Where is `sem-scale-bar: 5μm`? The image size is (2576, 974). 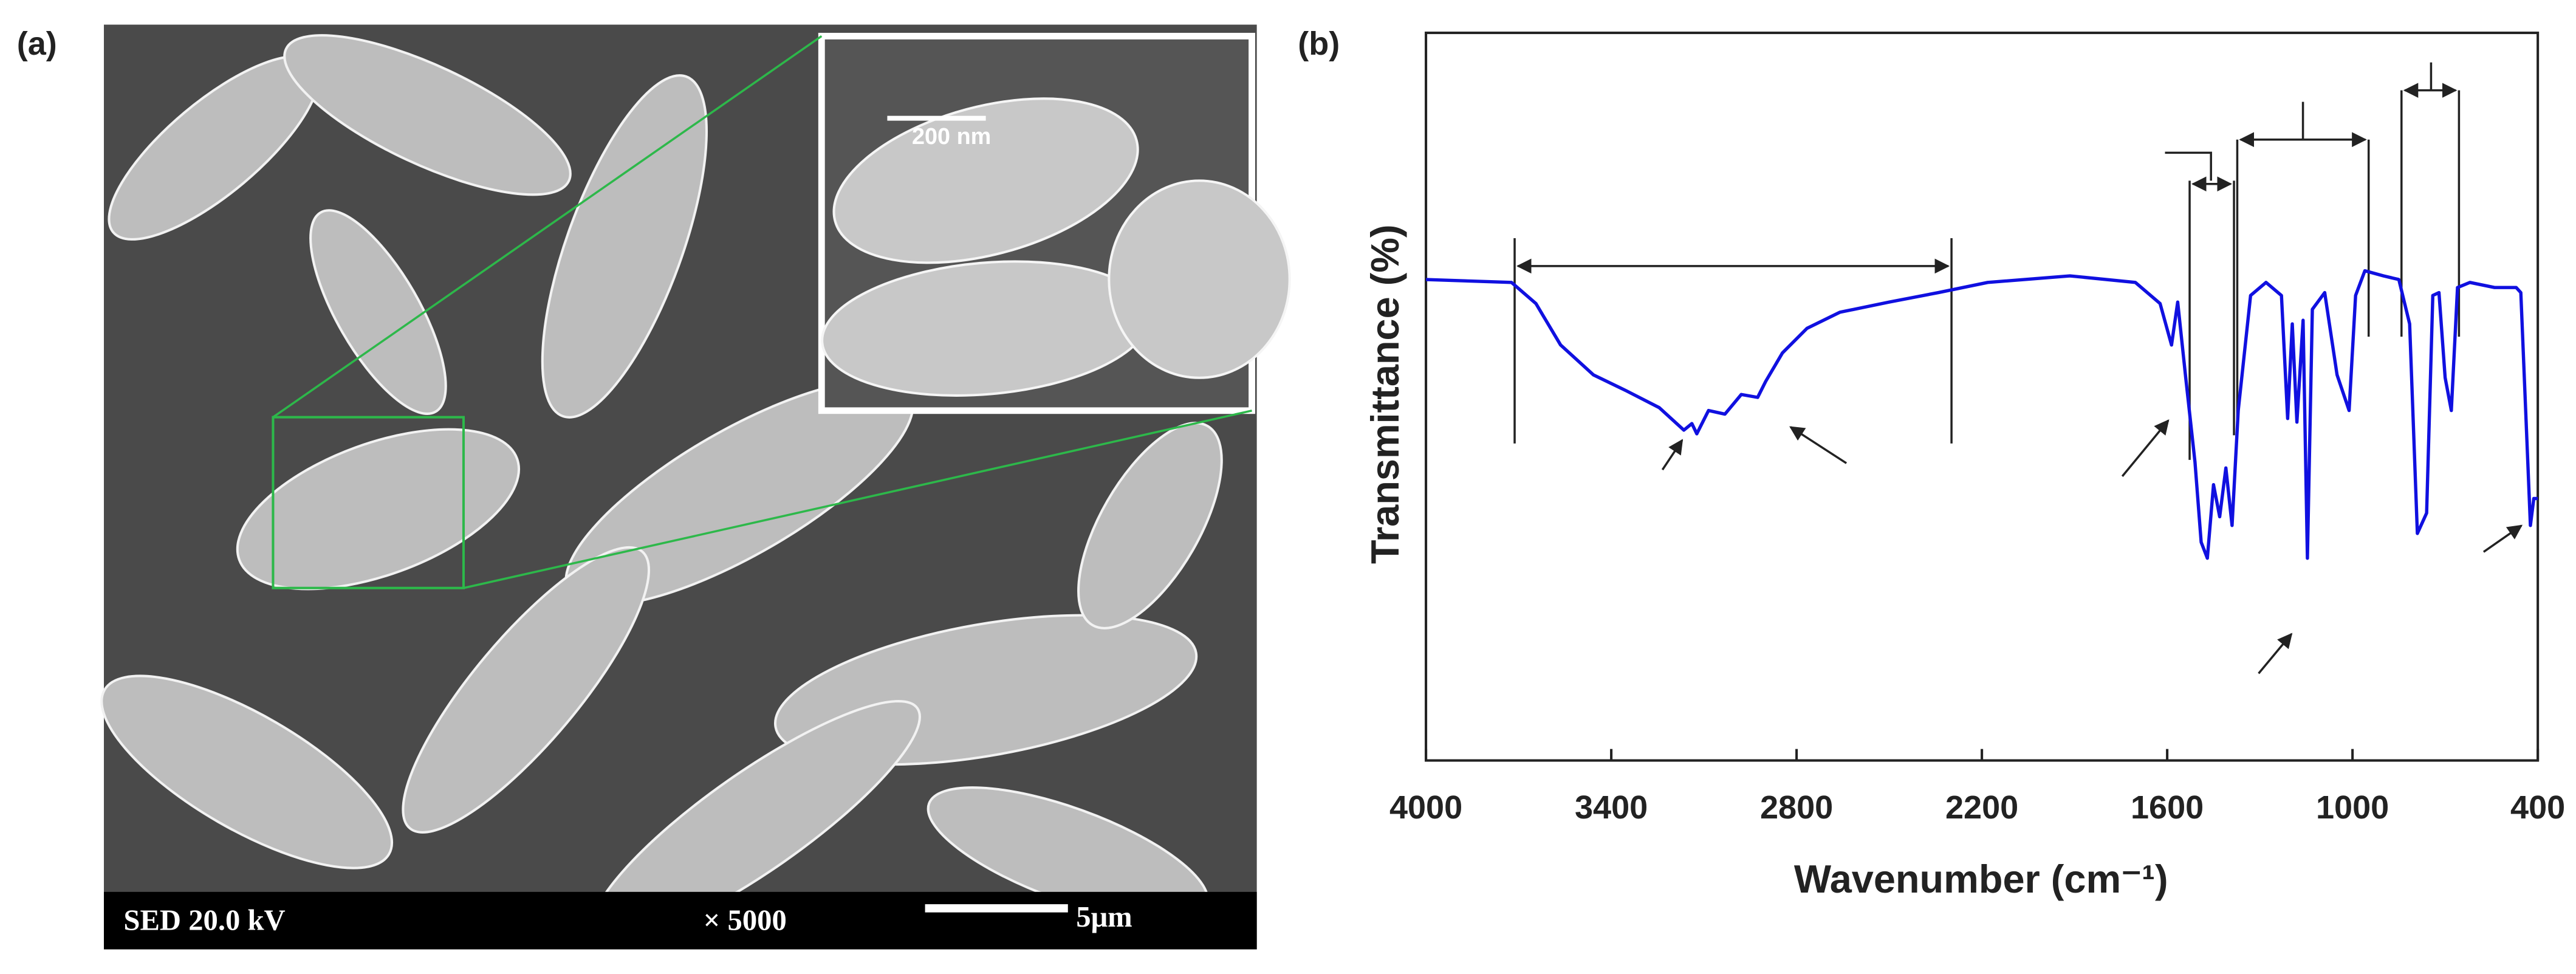
sem-scale-bar: 5μm is located at coordinates (1104, 916).